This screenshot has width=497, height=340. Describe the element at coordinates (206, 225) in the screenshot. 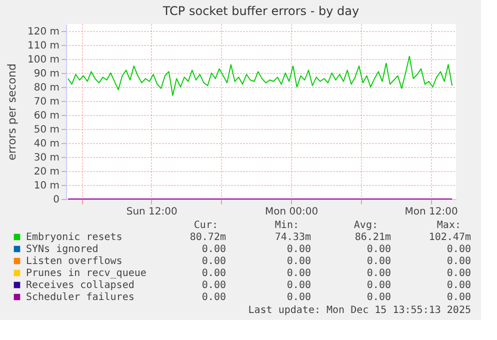

I see `text: Cur:` at that location.